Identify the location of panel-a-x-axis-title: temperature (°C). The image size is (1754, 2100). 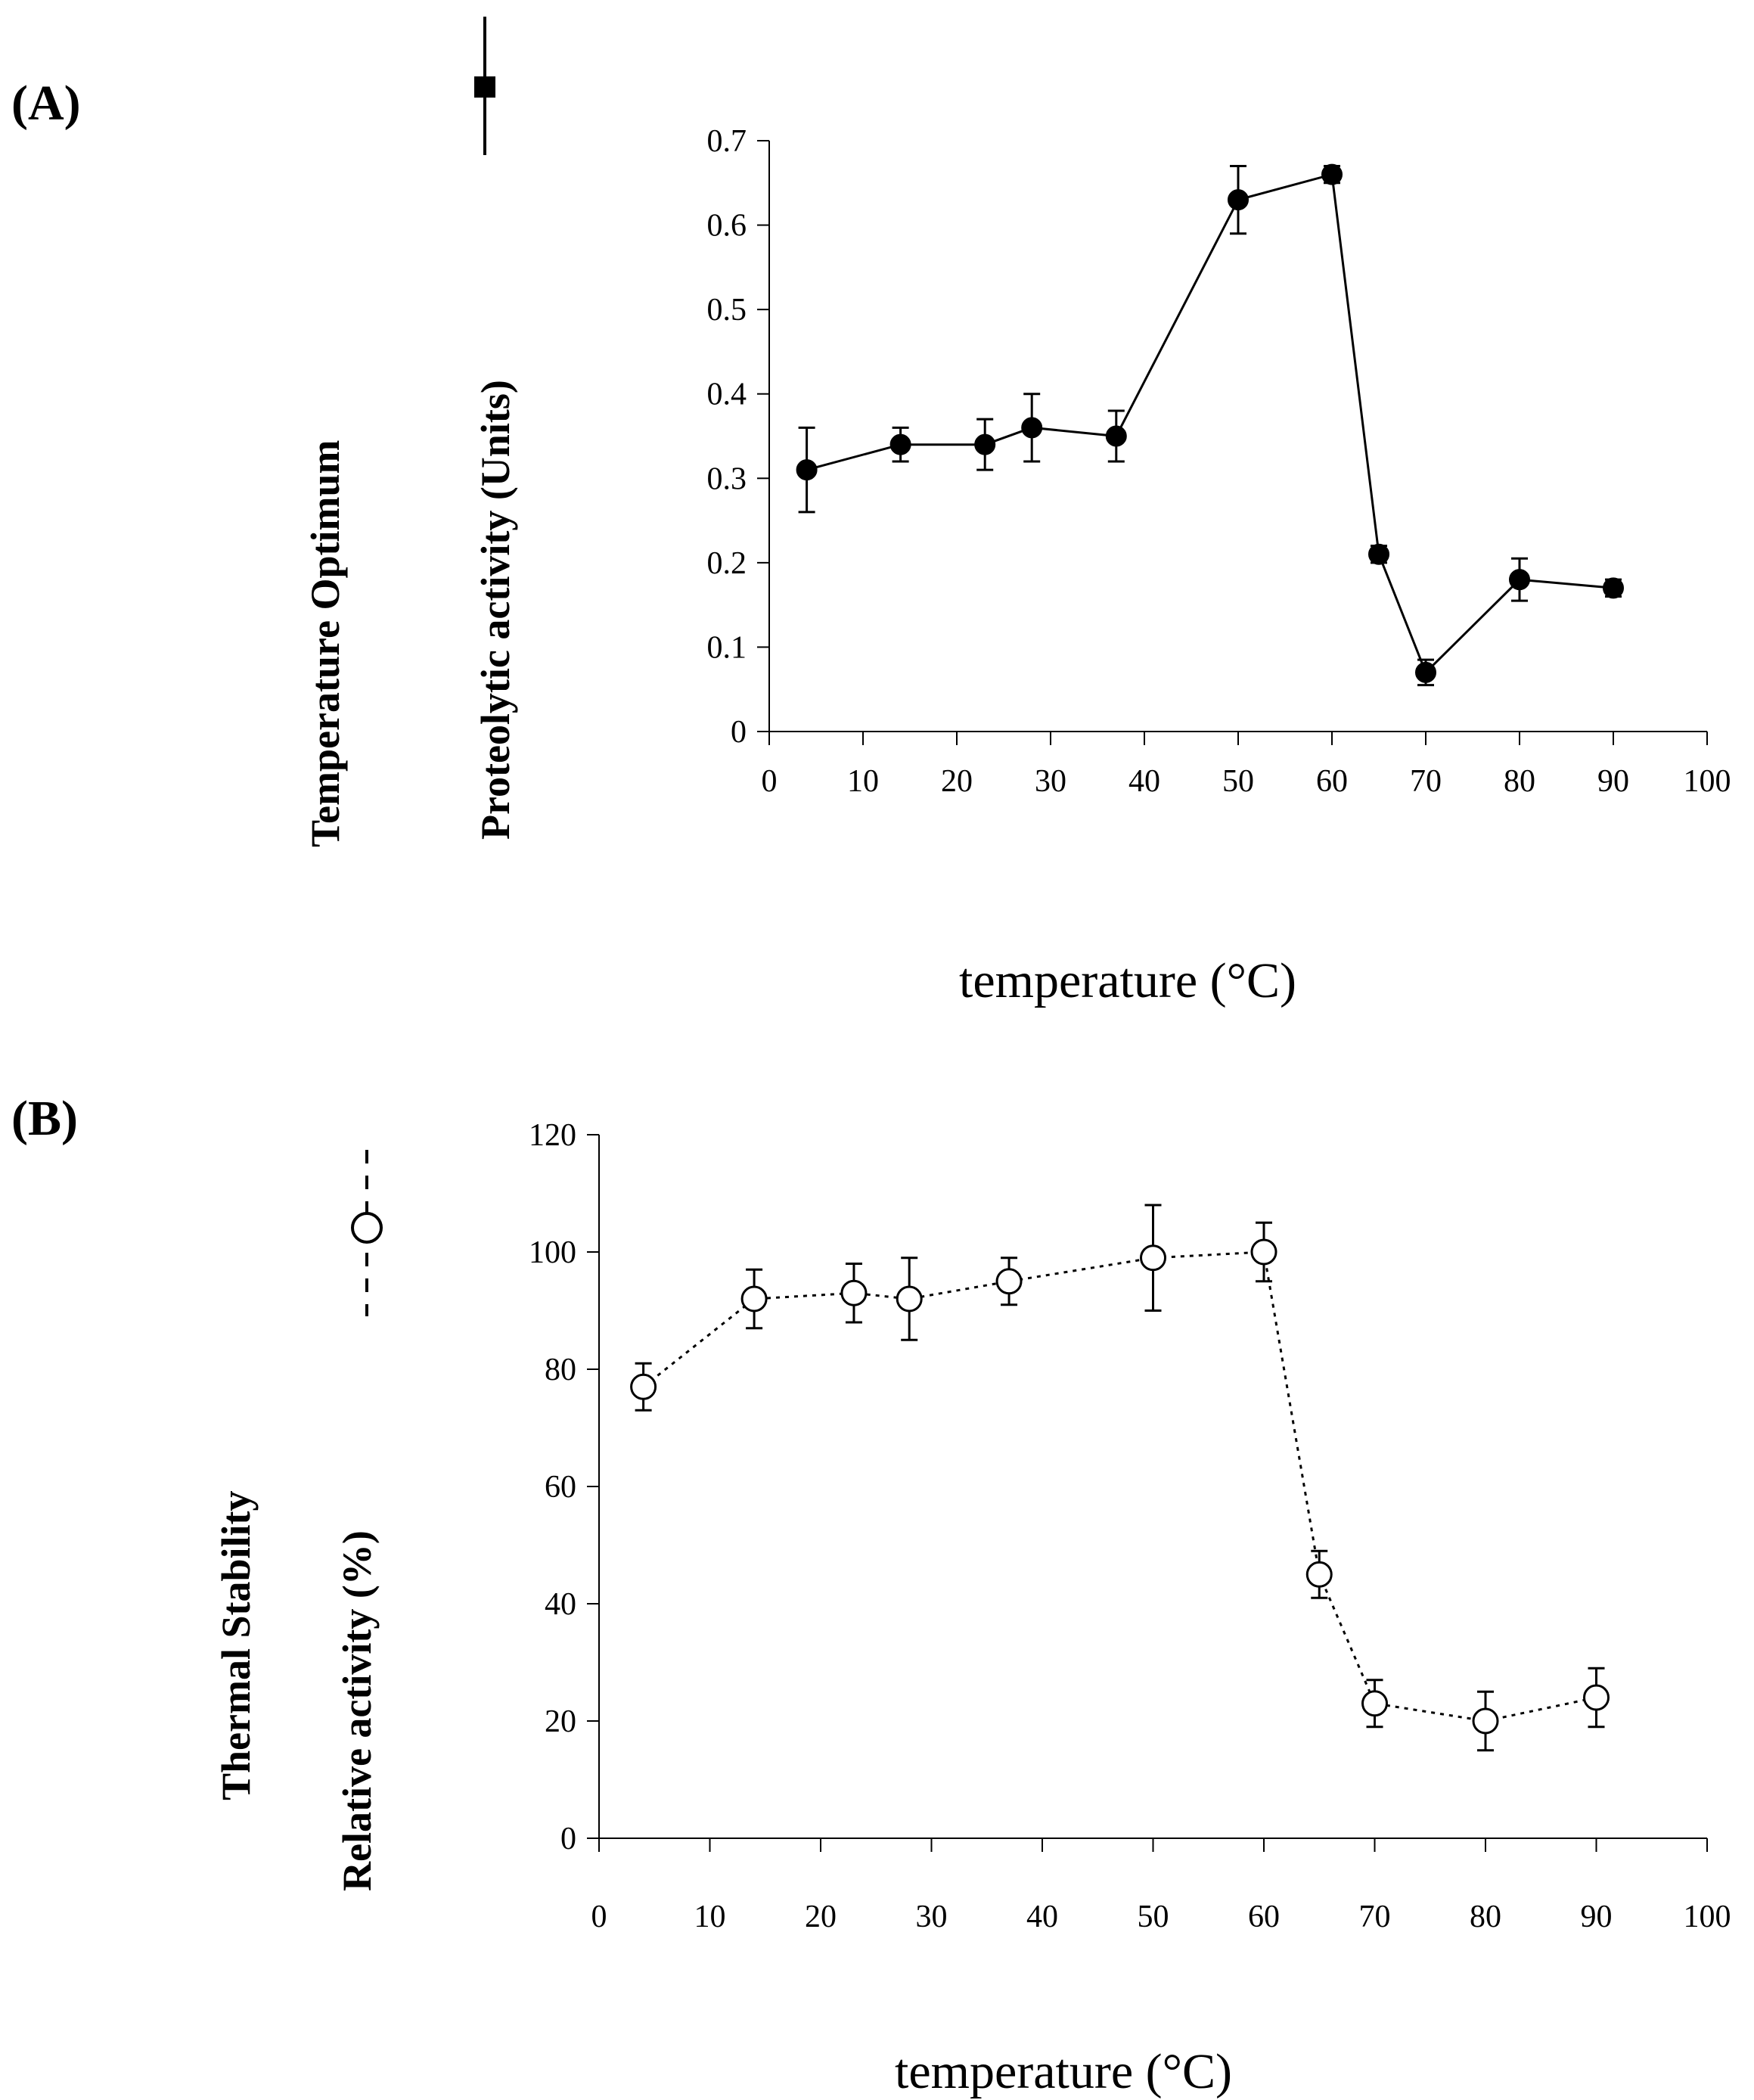
(1127, 980).